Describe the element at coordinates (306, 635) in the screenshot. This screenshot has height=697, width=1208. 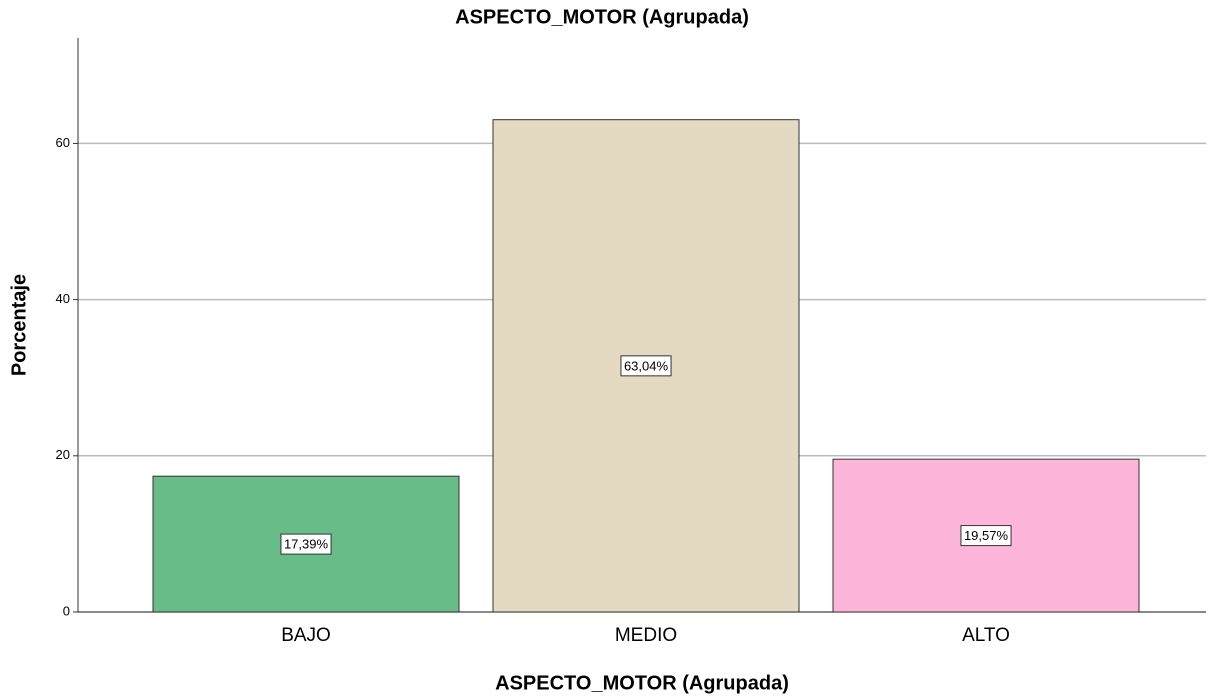
I see `x-tick-label: BAJO` at that location.